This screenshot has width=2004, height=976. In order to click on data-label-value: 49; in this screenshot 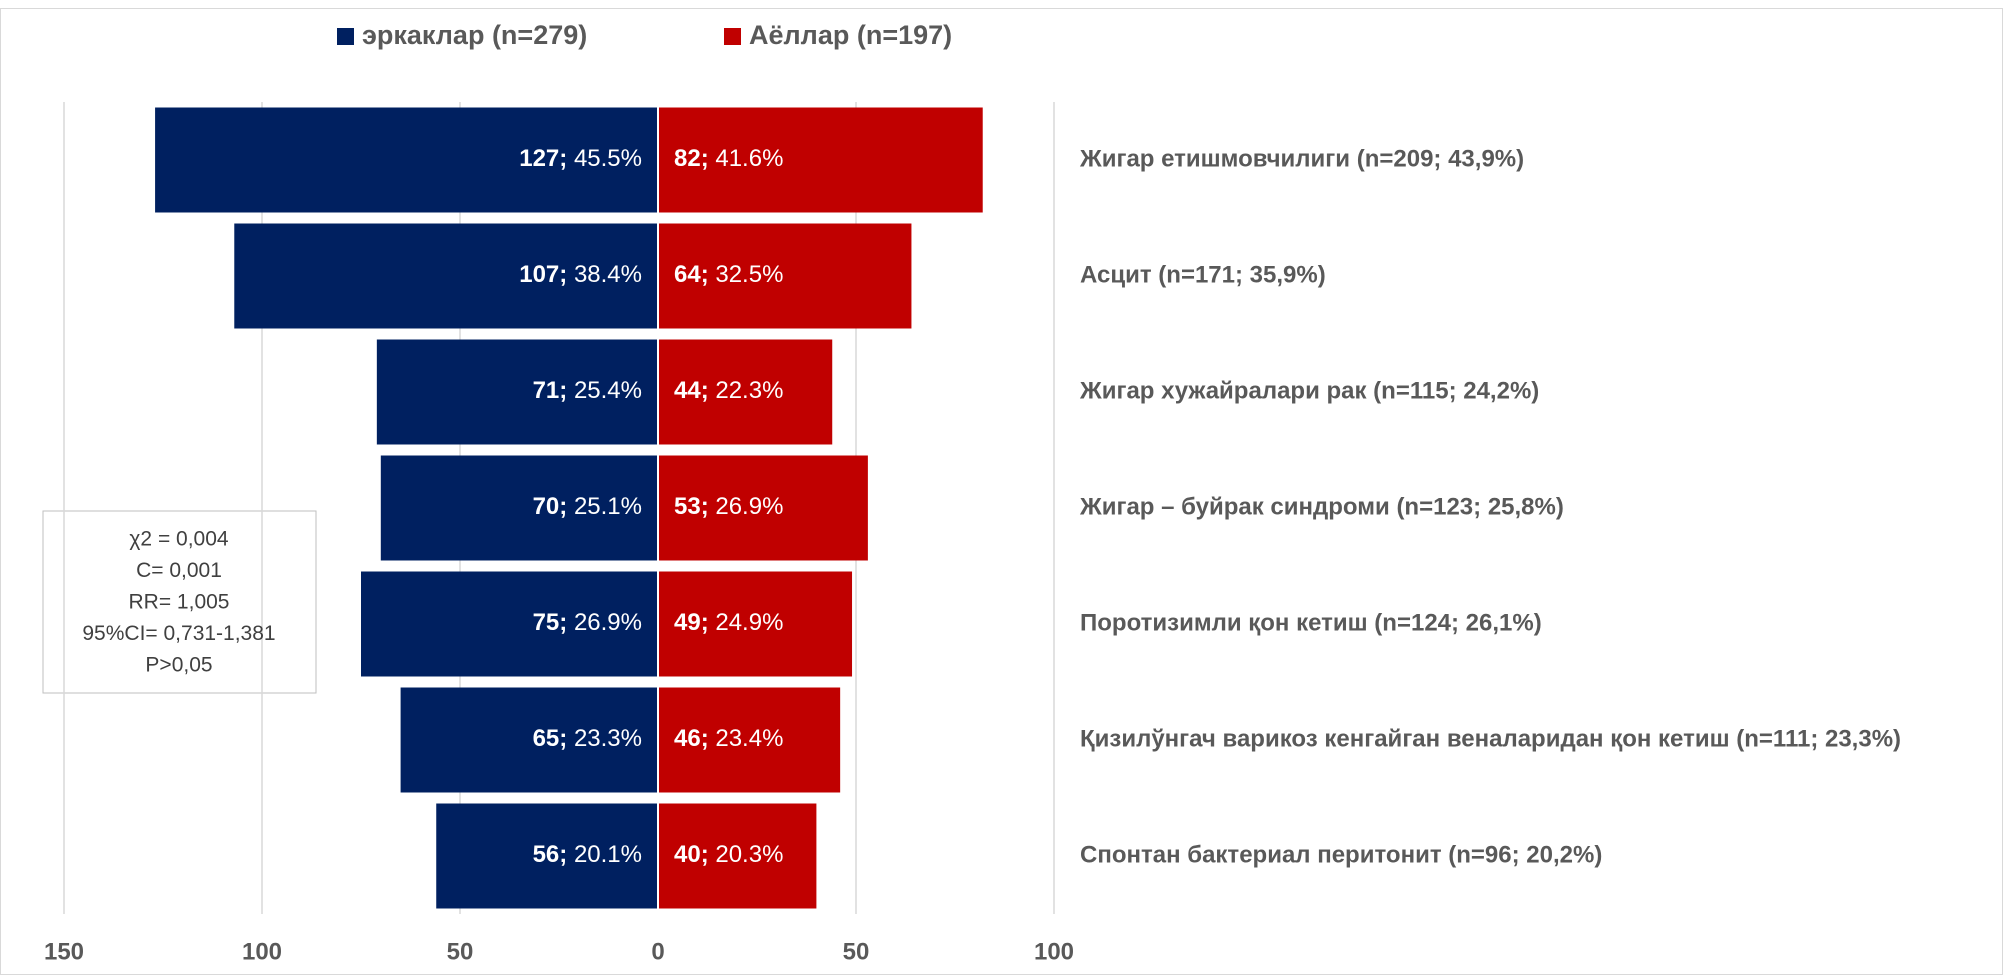, I will do `click(691, 622)`.